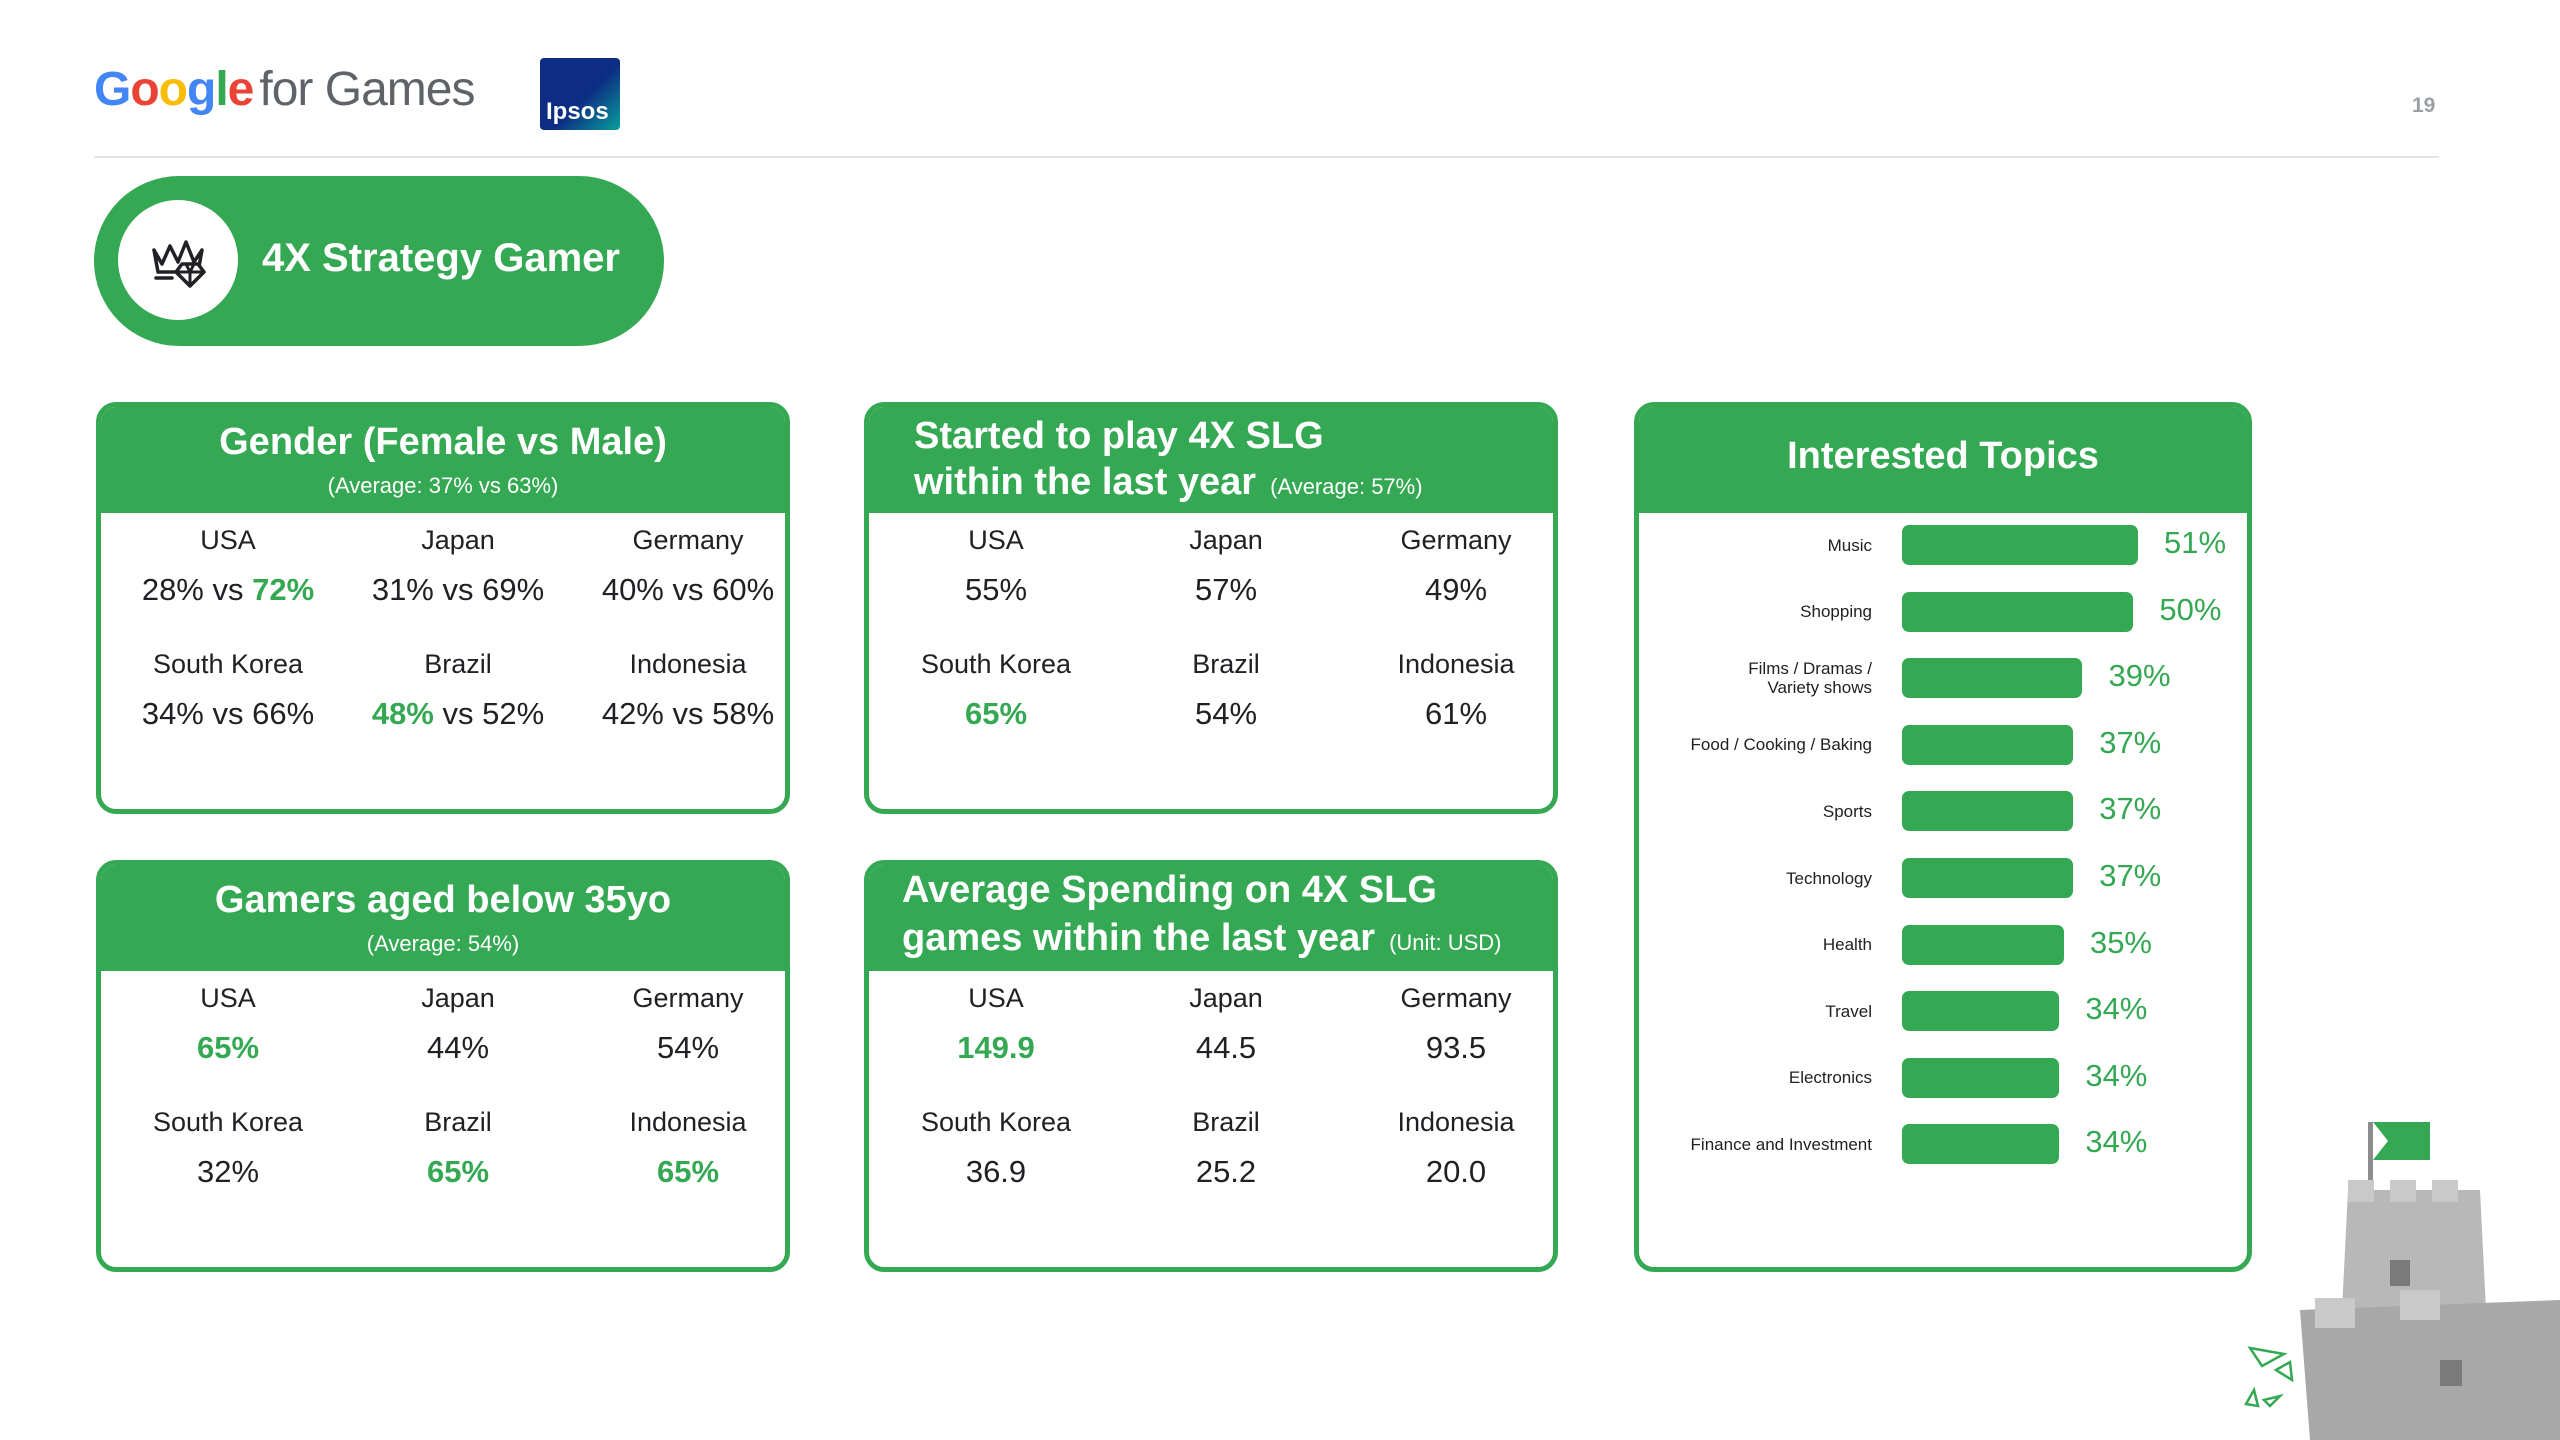 This screenshot has height=1440, width=2560. I want to click on topic-label-line: Health, so click(1847, 945).